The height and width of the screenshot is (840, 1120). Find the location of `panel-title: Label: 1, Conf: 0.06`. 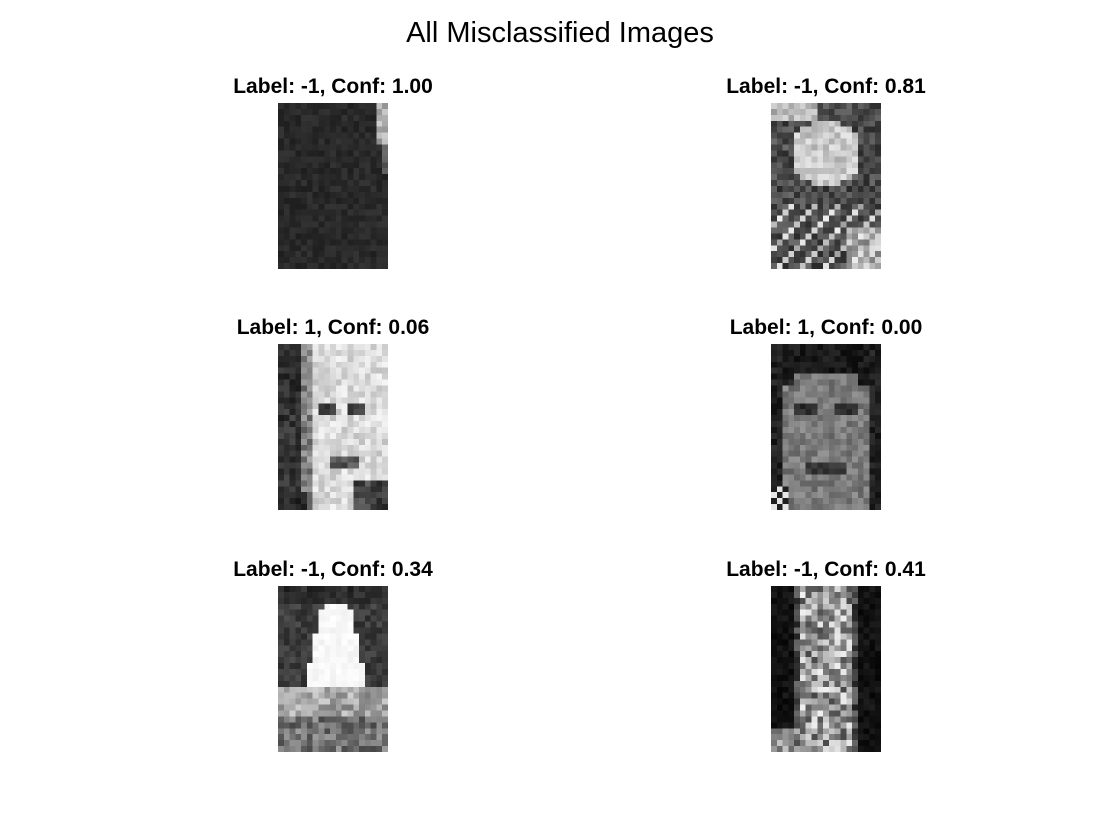

panel-title: Label: 1, Conf: 0.06 is located at coordinates (333, 327).